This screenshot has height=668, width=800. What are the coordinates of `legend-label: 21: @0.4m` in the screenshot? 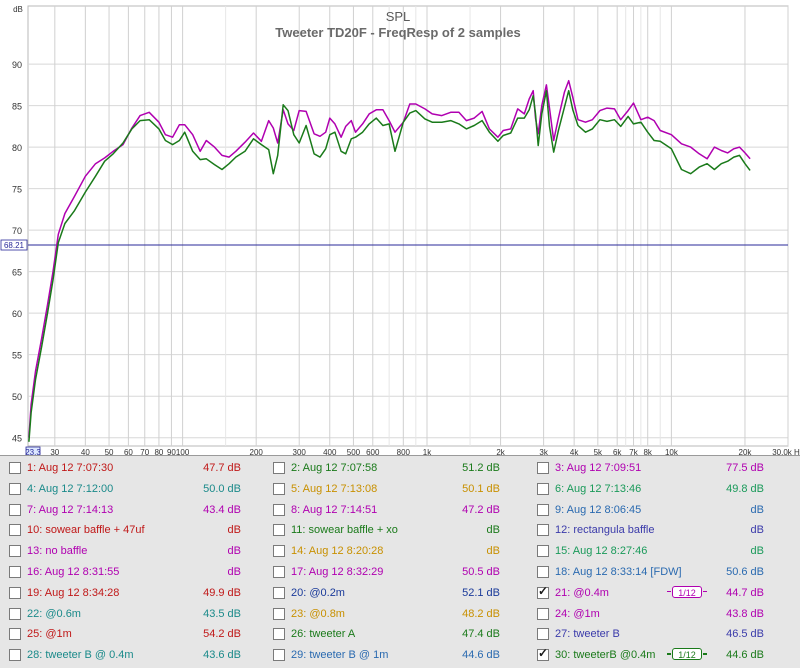 It's located at (582, 592).